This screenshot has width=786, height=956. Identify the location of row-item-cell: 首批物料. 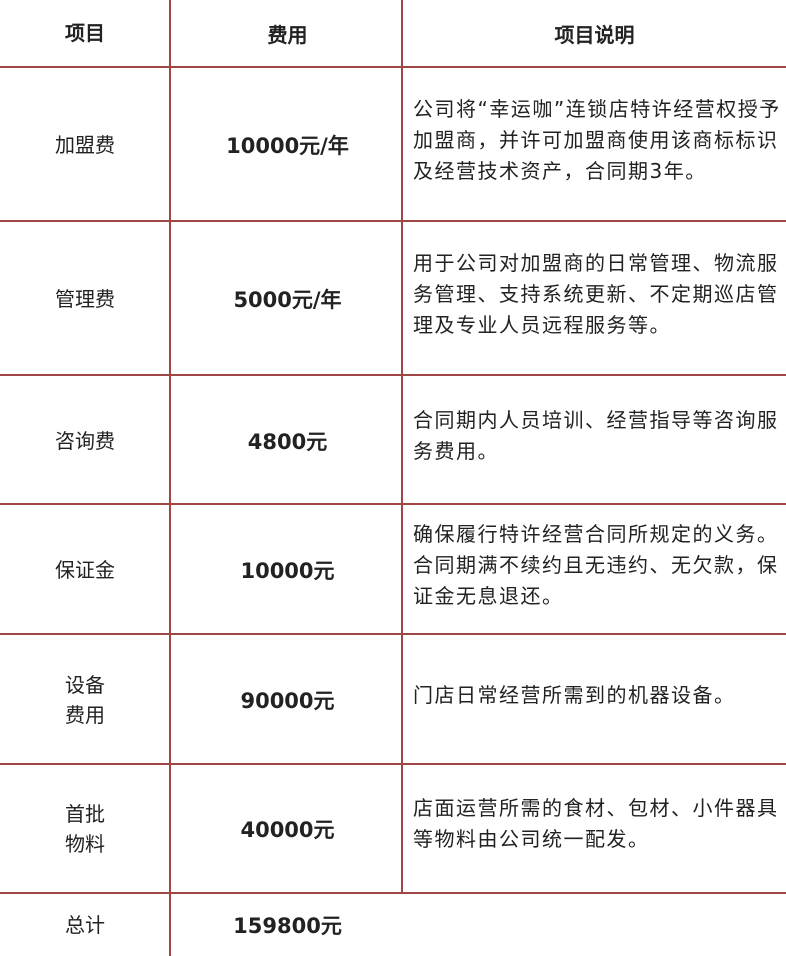
(85, 828).